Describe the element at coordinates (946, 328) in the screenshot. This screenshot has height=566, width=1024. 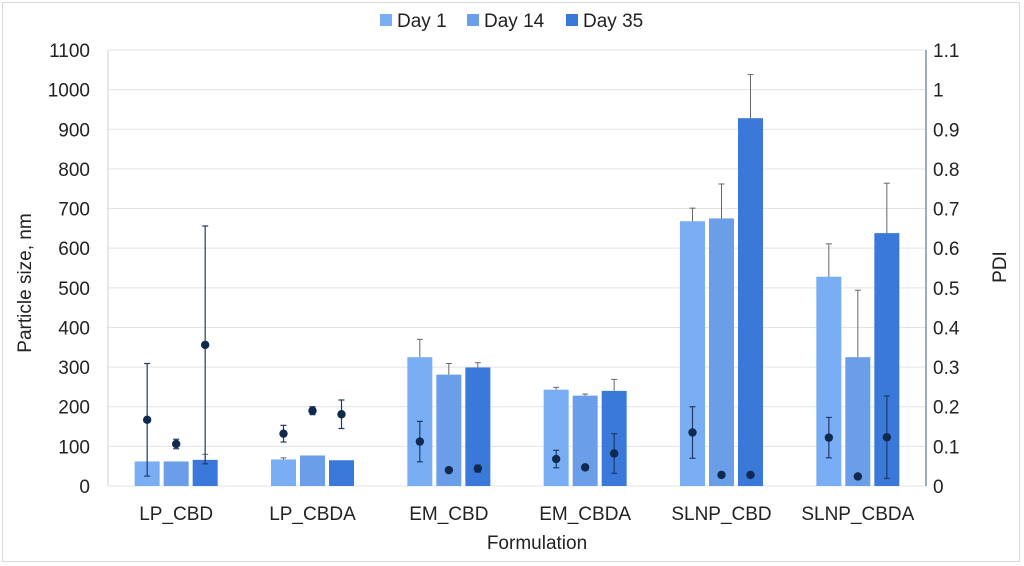
I see `y2-tick-label: 0.4` at that location.